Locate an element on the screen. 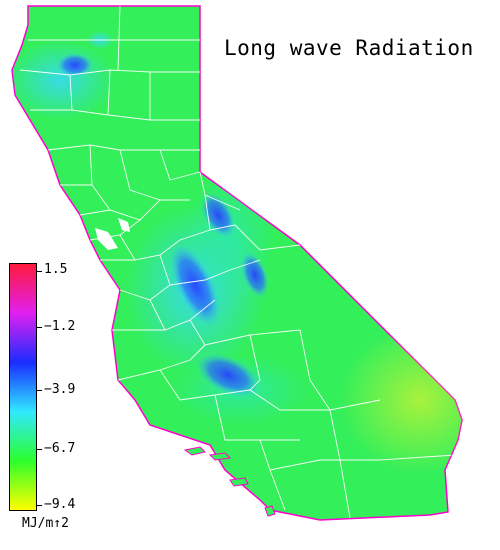 The height and width of the screenshot is (550, 500). delta-water is located at coordinates (124, 225).